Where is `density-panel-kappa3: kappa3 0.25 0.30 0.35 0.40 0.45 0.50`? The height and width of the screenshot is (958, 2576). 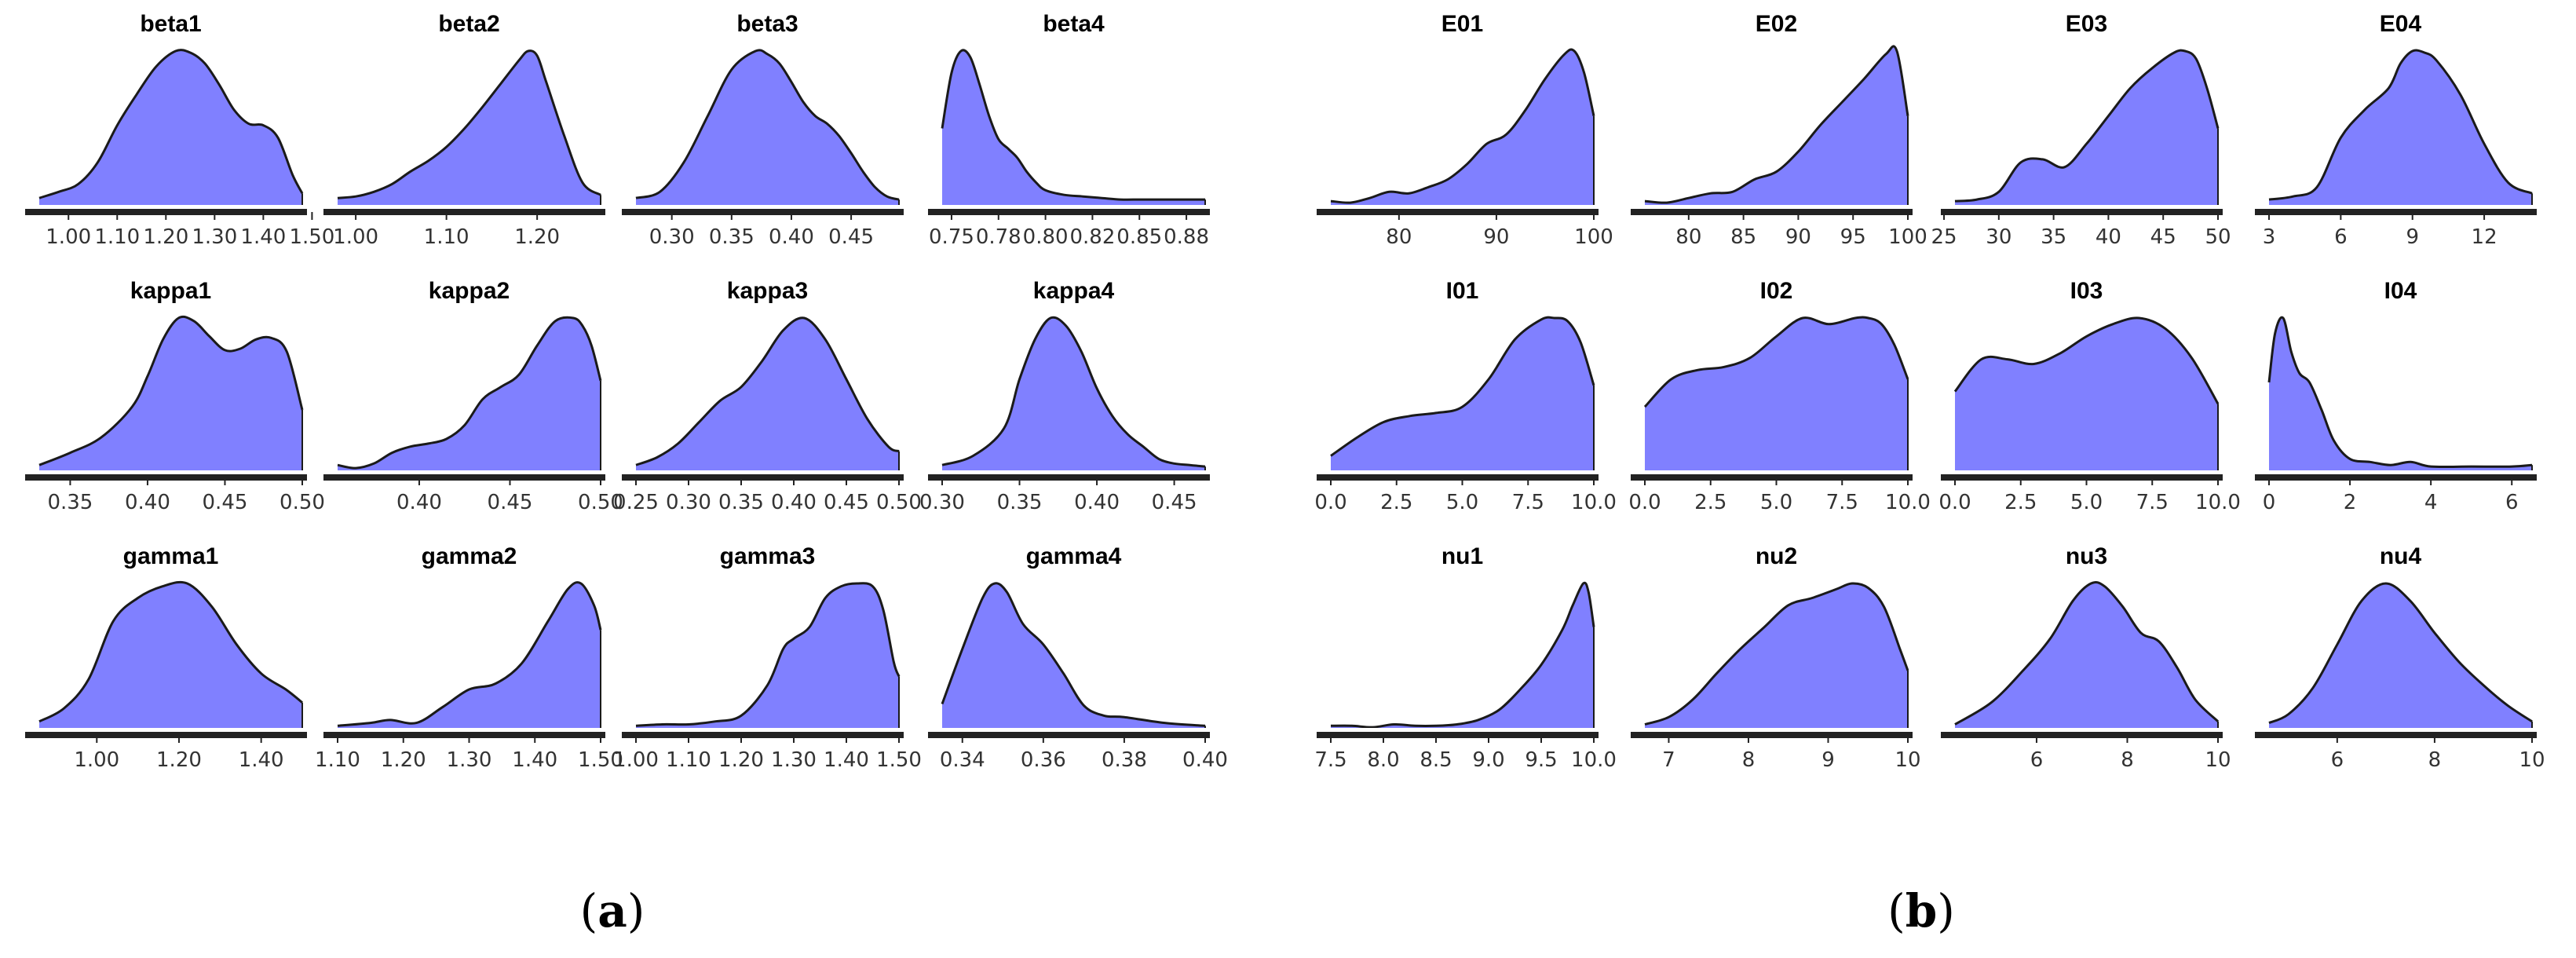 density-panel-kappa3: kappa3 0.25 0.30 0.35 0.40 0.45 0.50 is located at coordinates (767, 396).